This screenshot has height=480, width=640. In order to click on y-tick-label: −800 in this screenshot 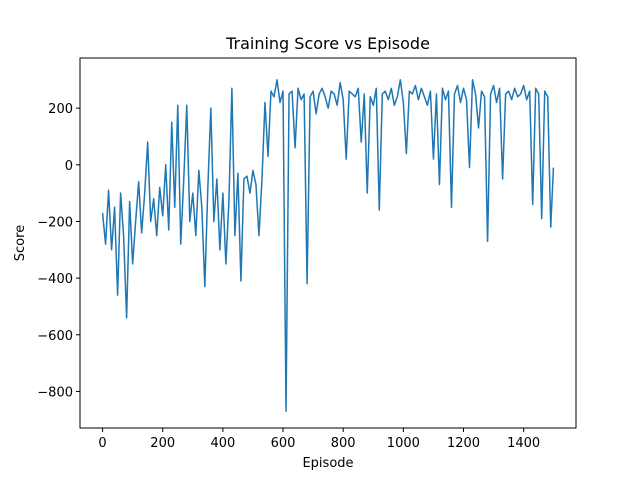, I will do `click(55, 392)`.